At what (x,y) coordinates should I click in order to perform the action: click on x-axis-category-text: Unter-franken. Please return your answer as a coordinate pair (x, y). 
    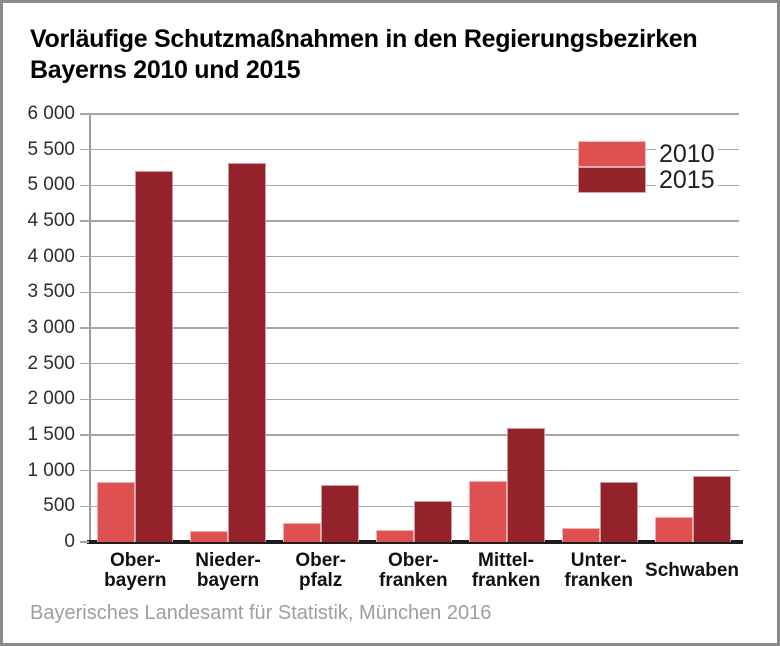
    Looking at the image, I should click on (599, 570).